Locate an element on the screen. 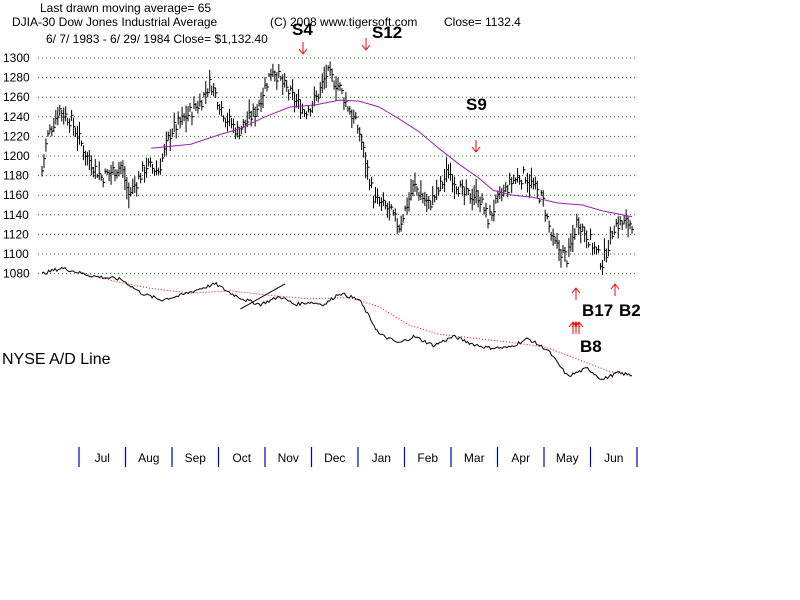 The width and height of the screenshot is (800, 600). signal-arrow-s4 is located at coordinates (303, 48).